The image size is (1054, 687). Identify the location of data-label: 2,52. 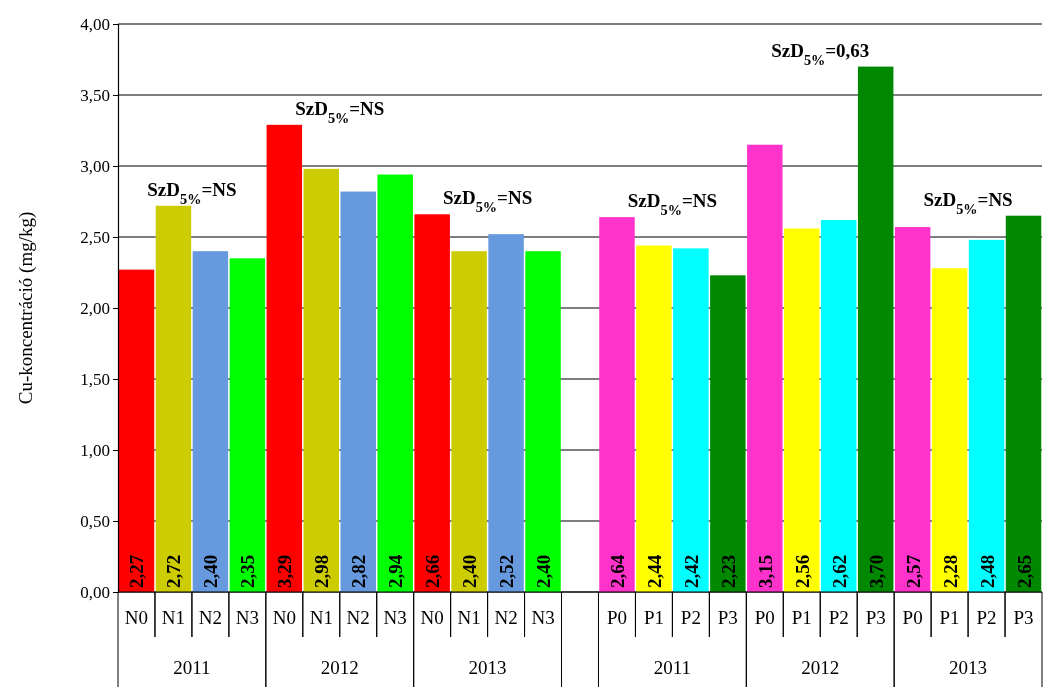
(507, 571).